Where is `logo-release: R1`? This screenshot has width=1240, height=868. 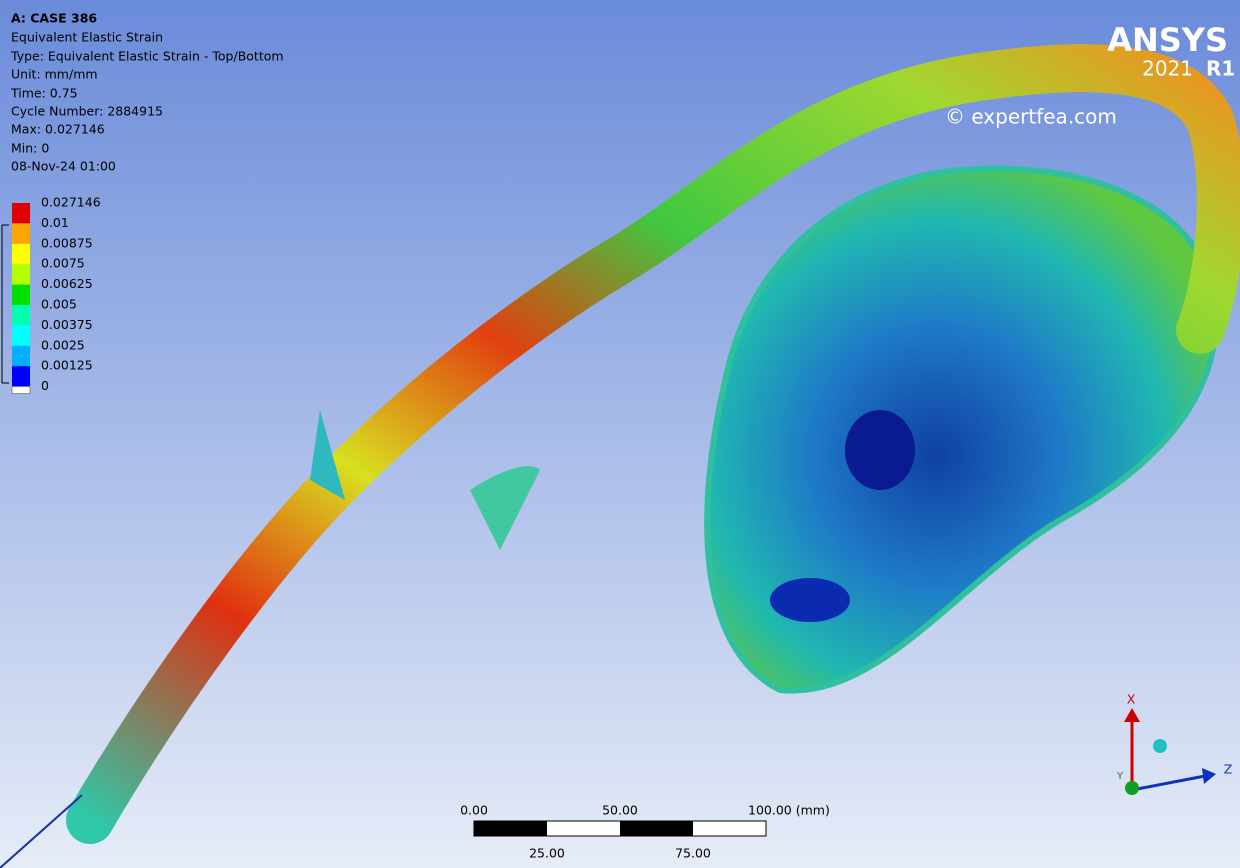 logo-release: R1 is located at coordinates (1220, 69).